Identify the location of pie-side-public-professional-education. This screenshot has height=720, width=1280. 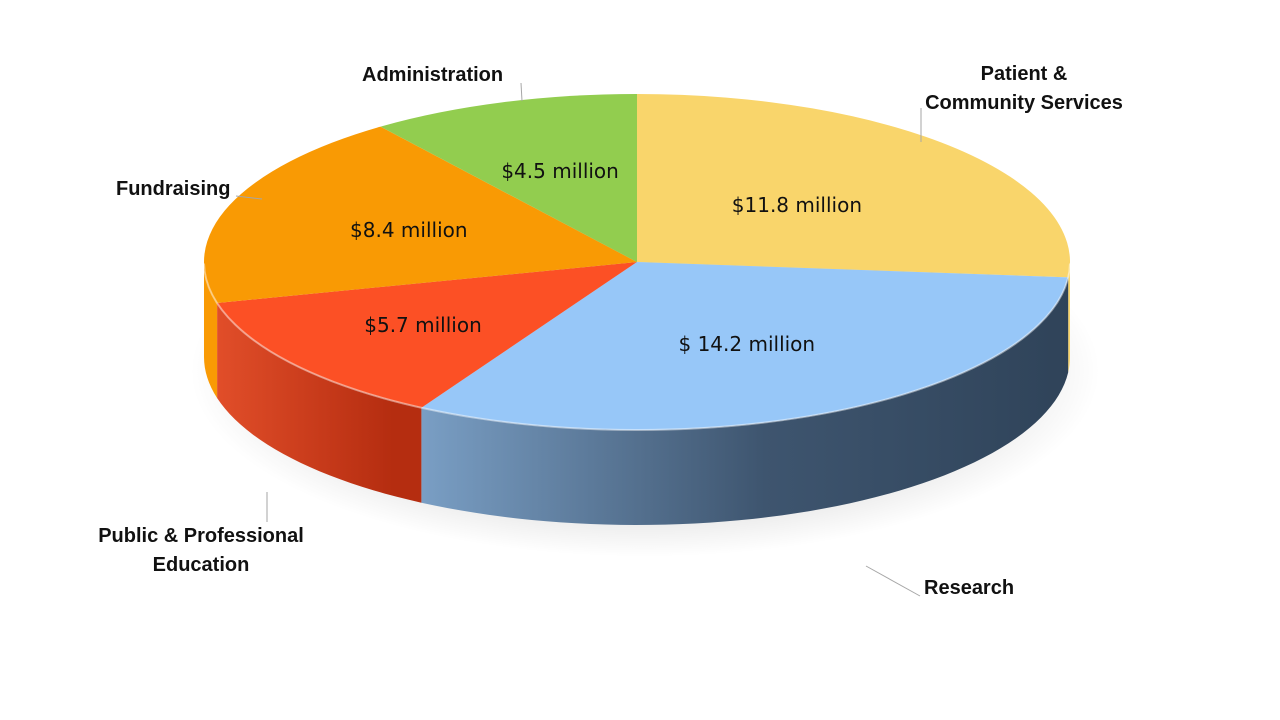
(319, 403).